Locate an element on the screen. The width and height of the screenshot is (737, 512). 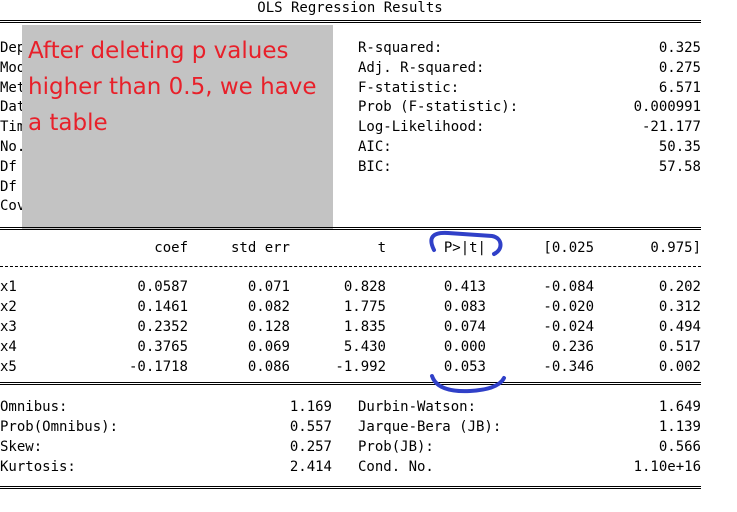
stat-value: 50.35 is located at coordinates (679, 147).